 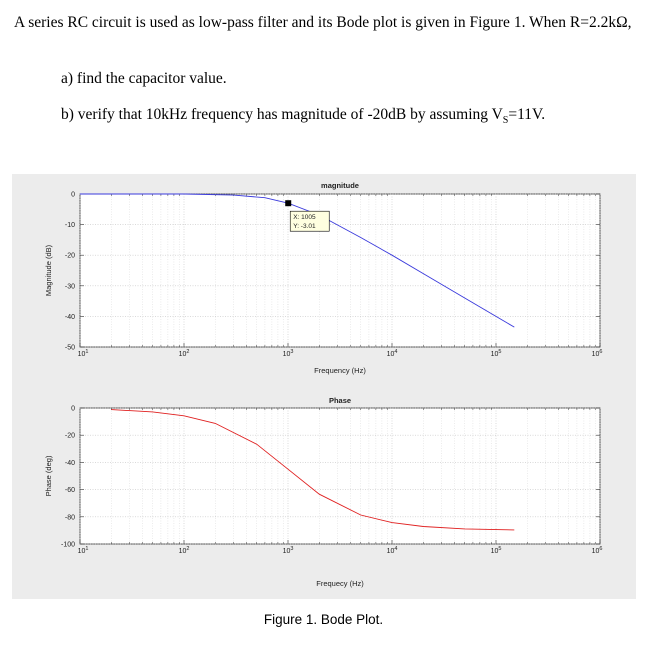 I want to click on datatip-y-label: Y: -3.01, so click(x=304, y=226).